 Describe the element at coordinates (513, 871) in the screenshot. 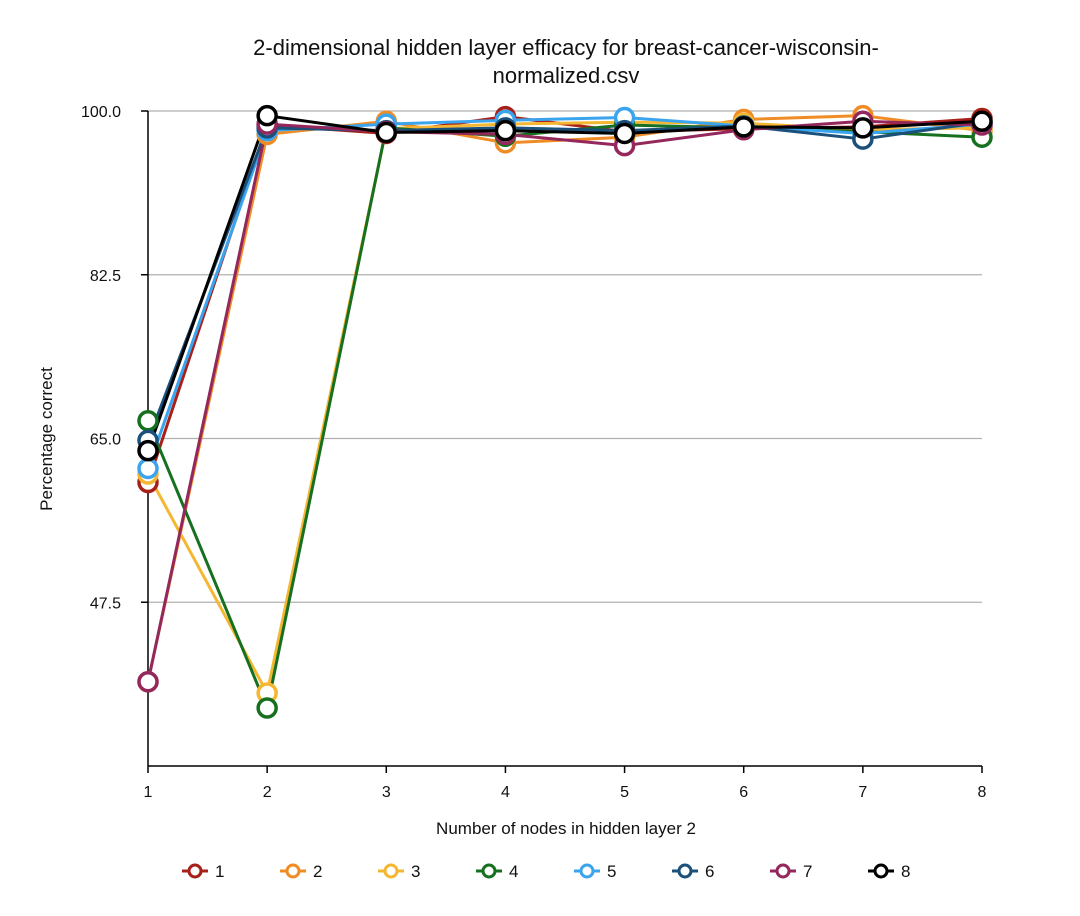

I see `legend-label-4: 4` at that location.